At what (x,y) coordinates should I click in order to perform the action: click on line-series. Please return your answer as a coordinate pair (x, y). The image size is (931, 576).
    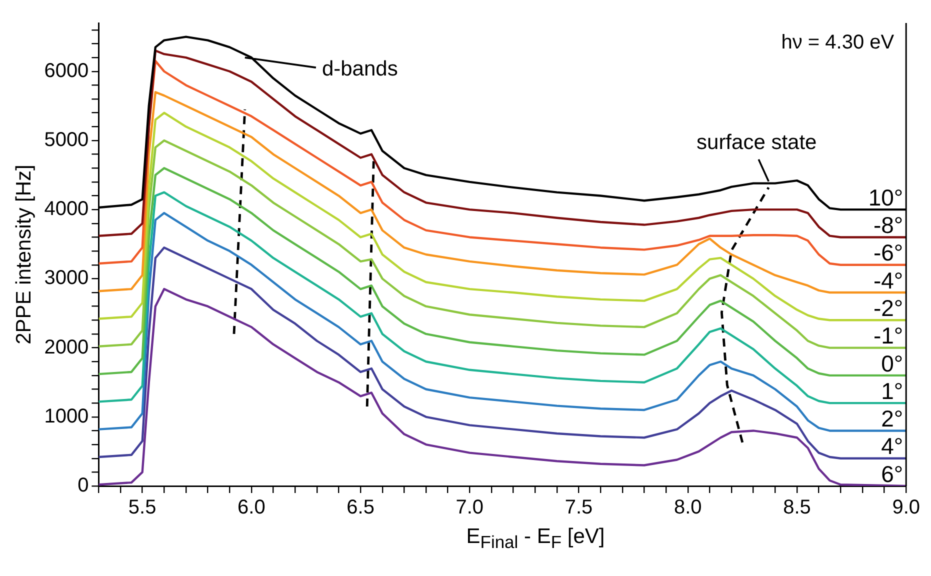
    Looking at the image, I should click on (745, 315).